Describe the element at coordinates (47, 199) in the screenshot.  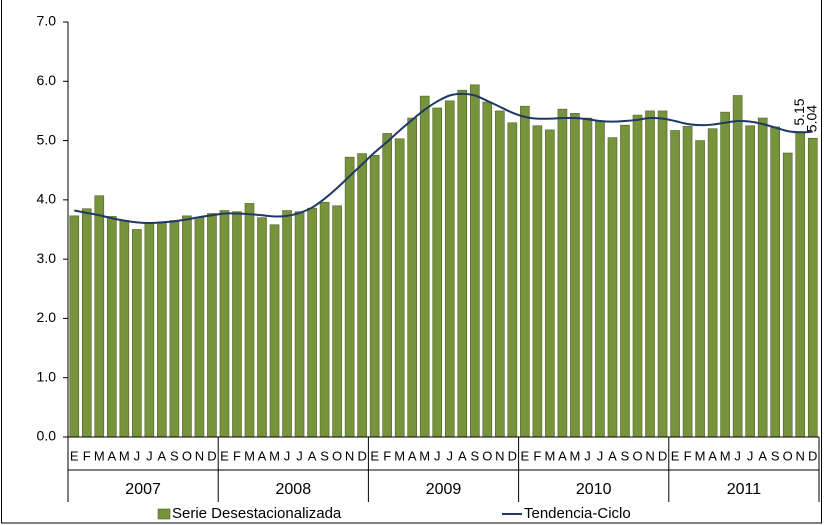
I see `y-tick-label: 4.0` at that location.